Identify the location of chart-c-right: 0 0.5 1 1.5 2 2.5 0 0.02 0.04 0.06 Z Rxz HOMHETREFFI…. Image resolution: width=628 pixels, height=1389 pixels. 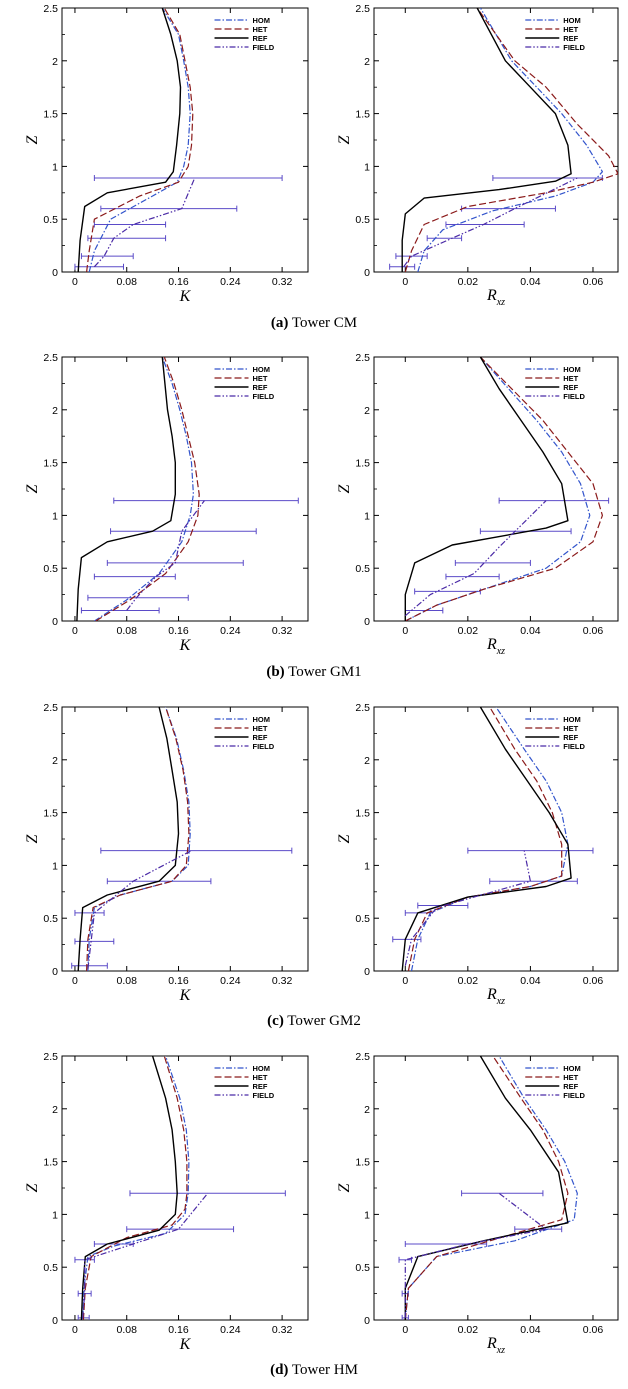
(477, 854).